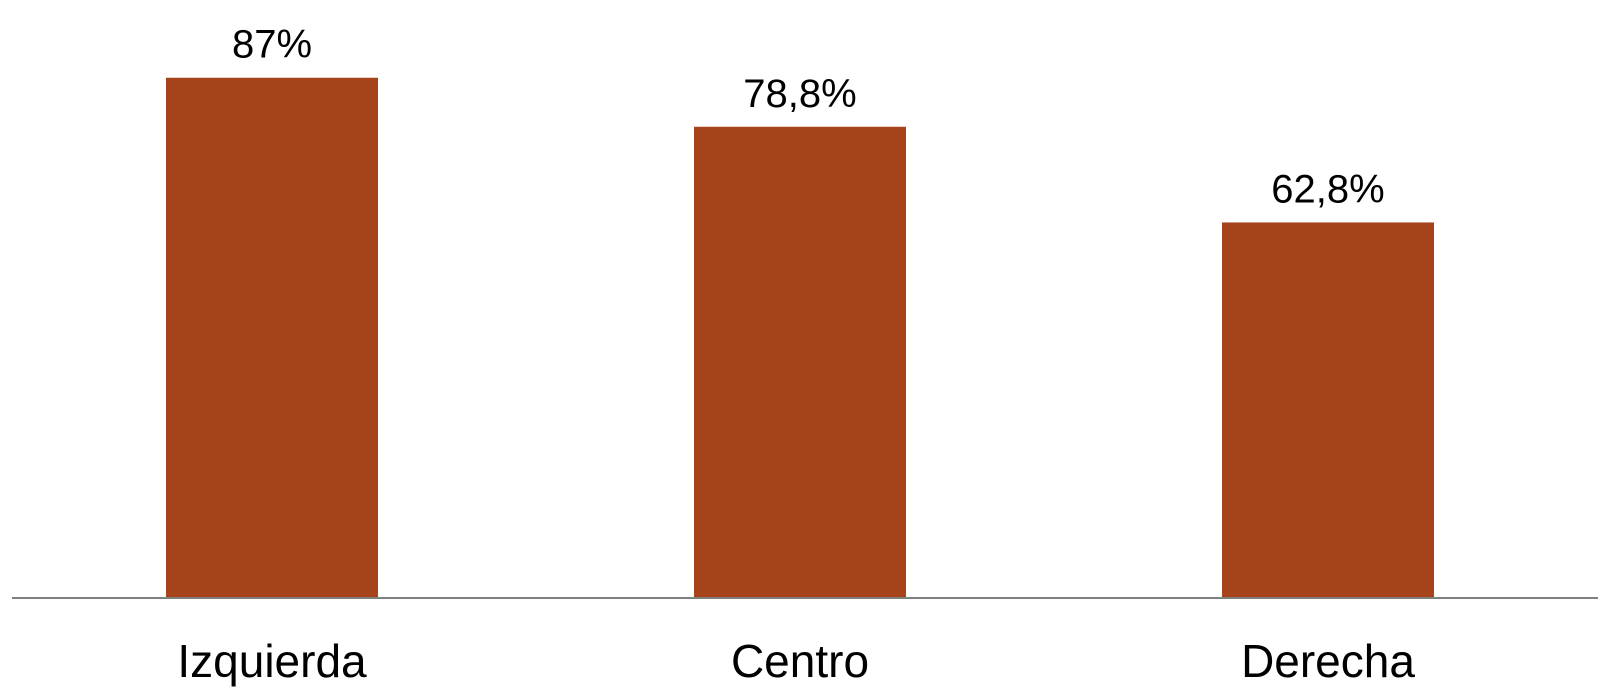 Image resolution: width=1598 pixels, height=687 pixels. I want to click on x-tick-label-centro: Centro, so click(800, 661).